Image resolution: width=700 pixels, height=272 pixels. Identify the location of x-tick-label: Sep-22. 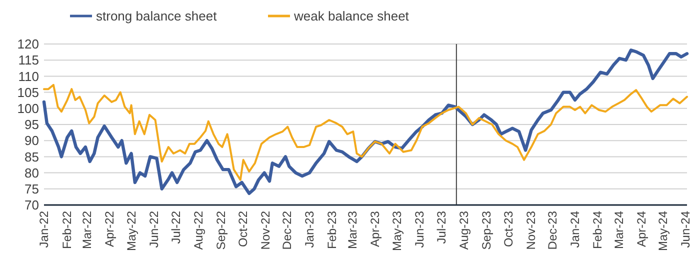
(221, 230).